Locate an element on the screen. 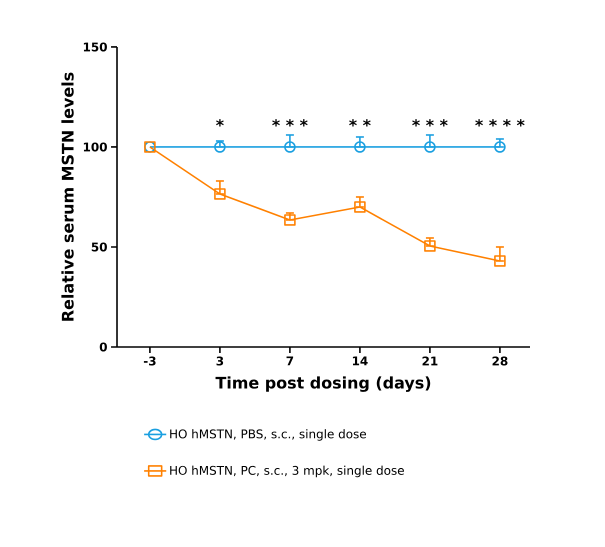  legend-label: HO hMSTN, PBS, s.c., single dose is located at coordinates (268, 435).